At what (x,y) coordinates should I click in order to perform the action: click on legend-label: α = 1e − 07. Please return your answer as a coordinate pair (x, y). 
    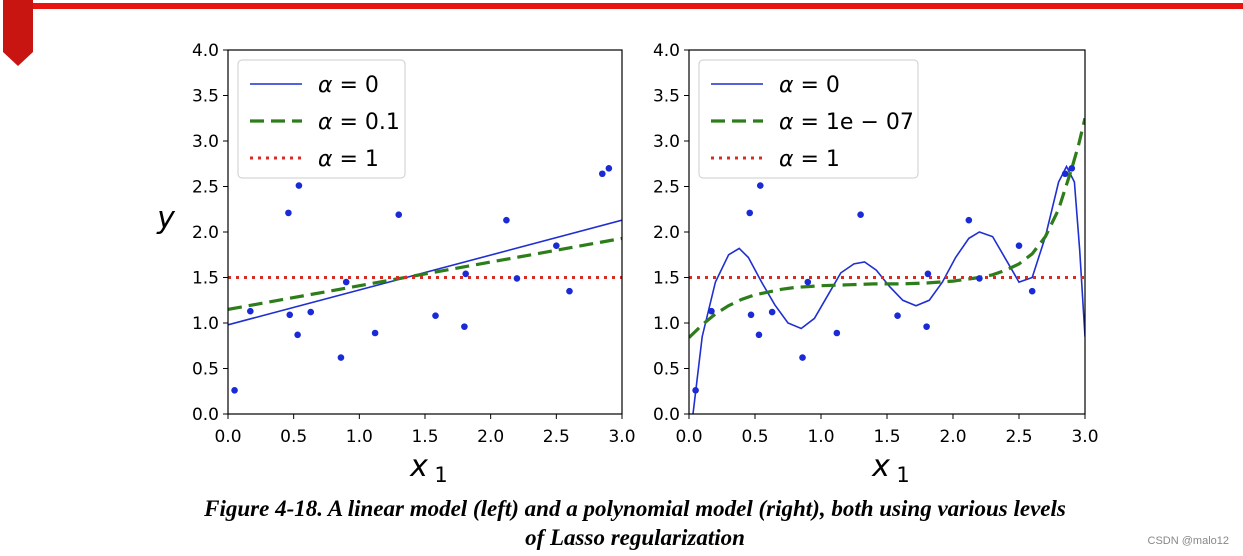
    Looking at the image, I should click on (846, 122).